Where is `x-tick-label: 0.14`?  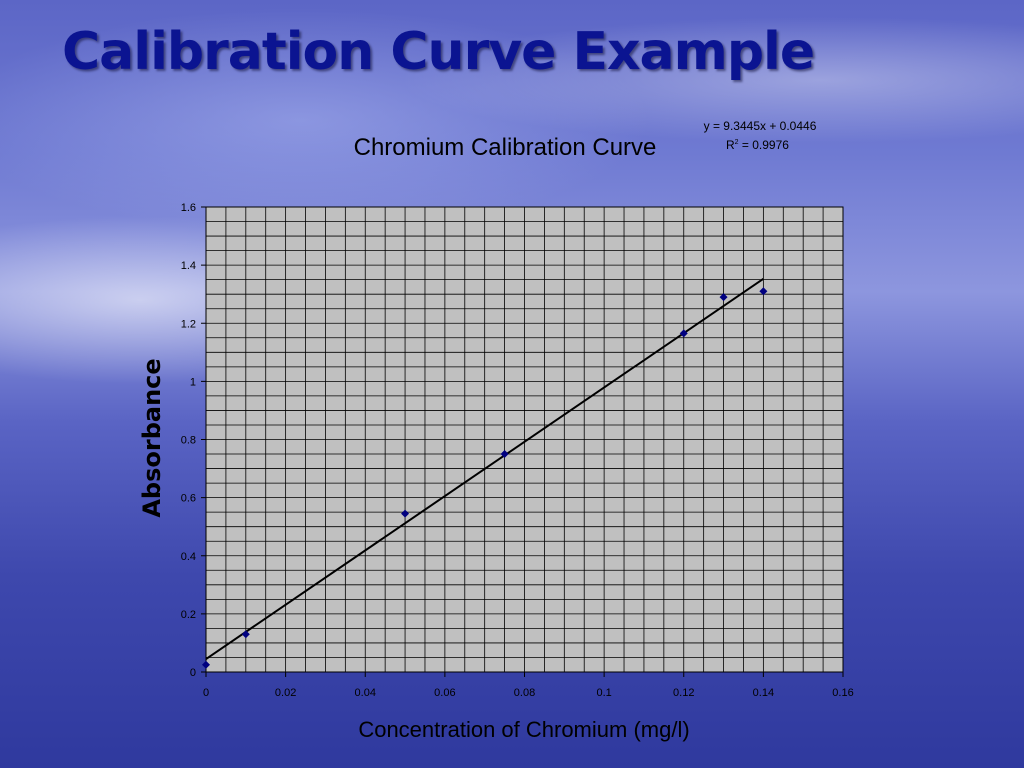 x-tick-label: 0.14 is located at coordinates (763, 693).